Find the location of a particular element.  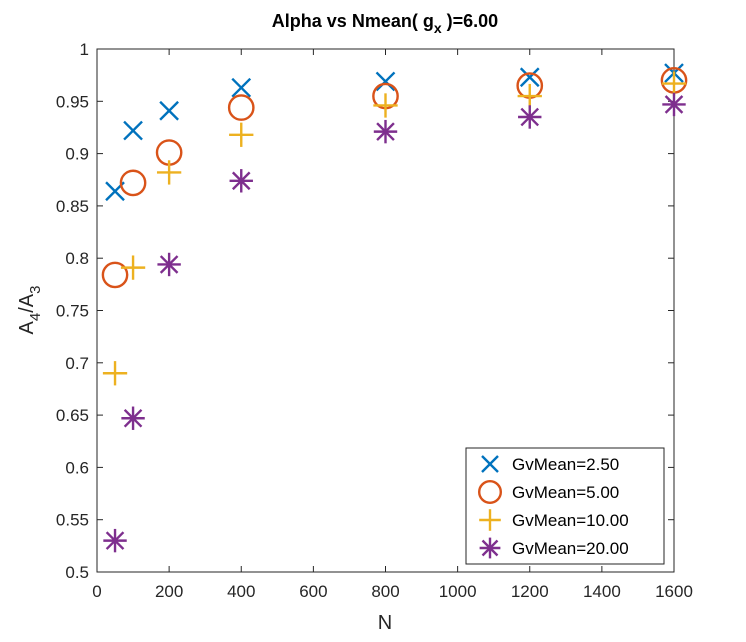

x-tick-label: 800 is located at coordinates (385, 591).